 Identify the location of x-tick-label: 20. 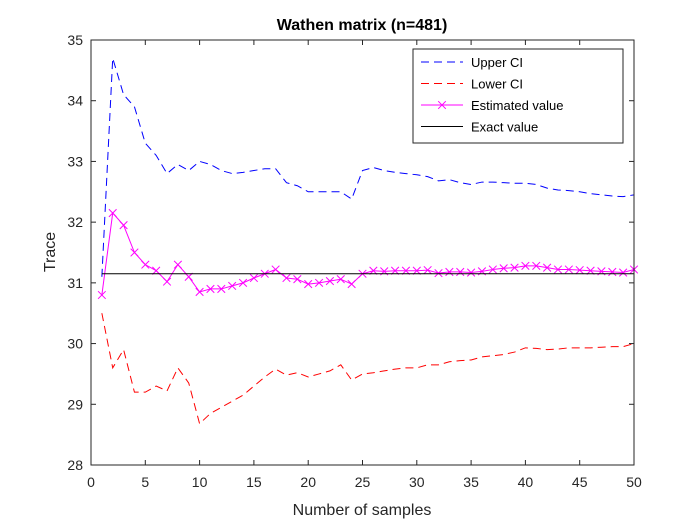
(308, 482).